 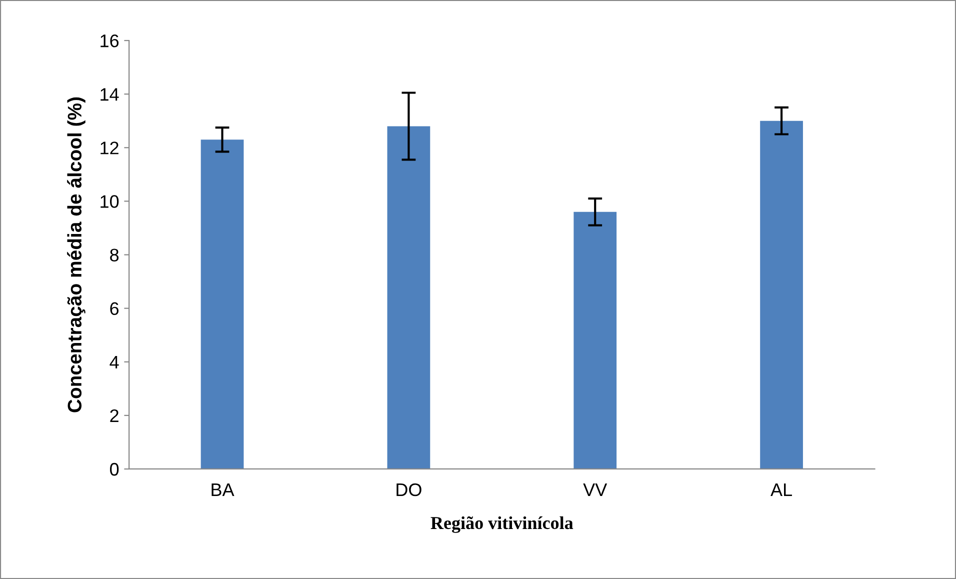 What do you see at coordinates (114, 415) in the screenshot?
I see `y-tick-label: 2` at bounding box center [114, 415].